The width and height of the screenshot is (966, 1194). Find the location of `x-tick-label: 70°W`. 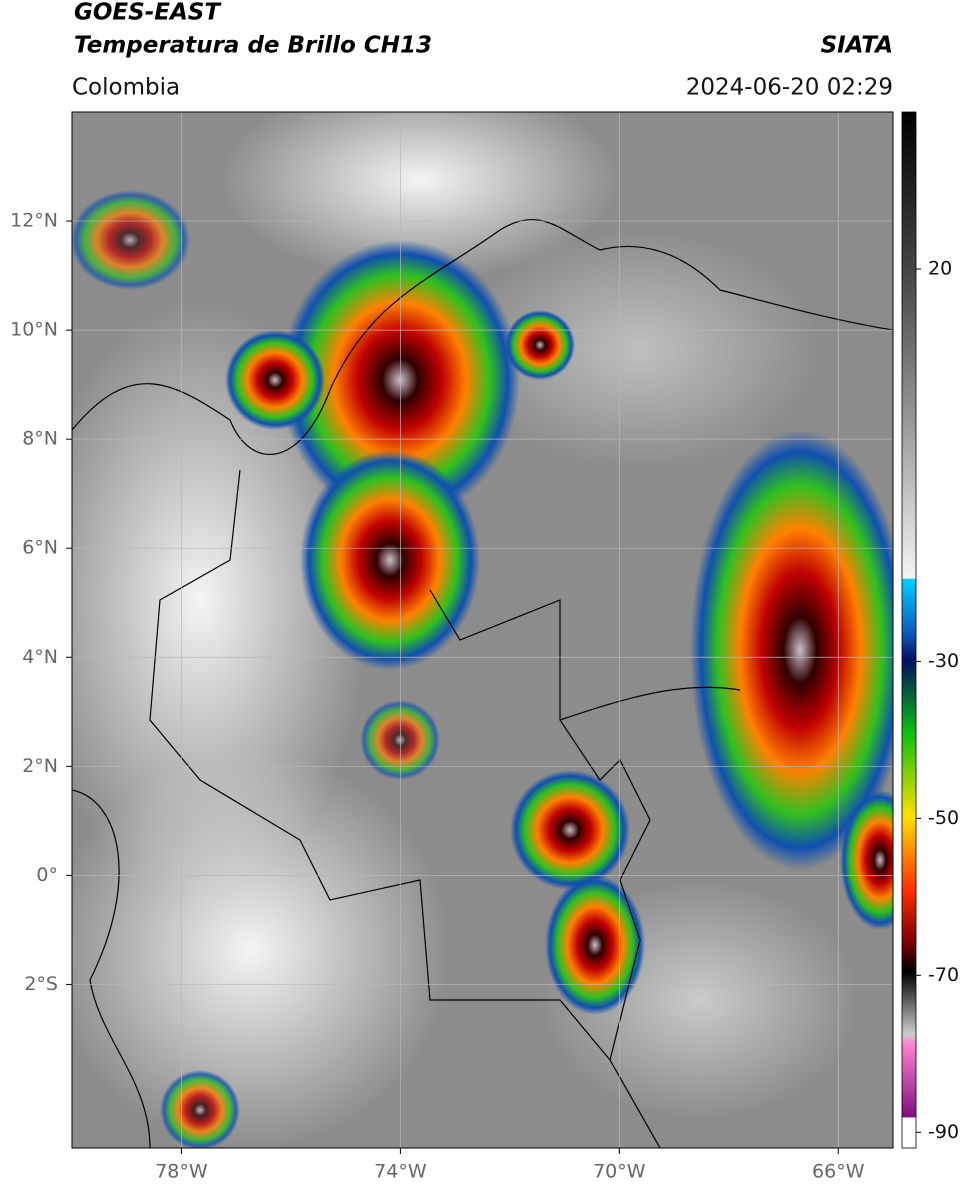

x-tick-label: 70°W is located at coordinates (619, 1172).